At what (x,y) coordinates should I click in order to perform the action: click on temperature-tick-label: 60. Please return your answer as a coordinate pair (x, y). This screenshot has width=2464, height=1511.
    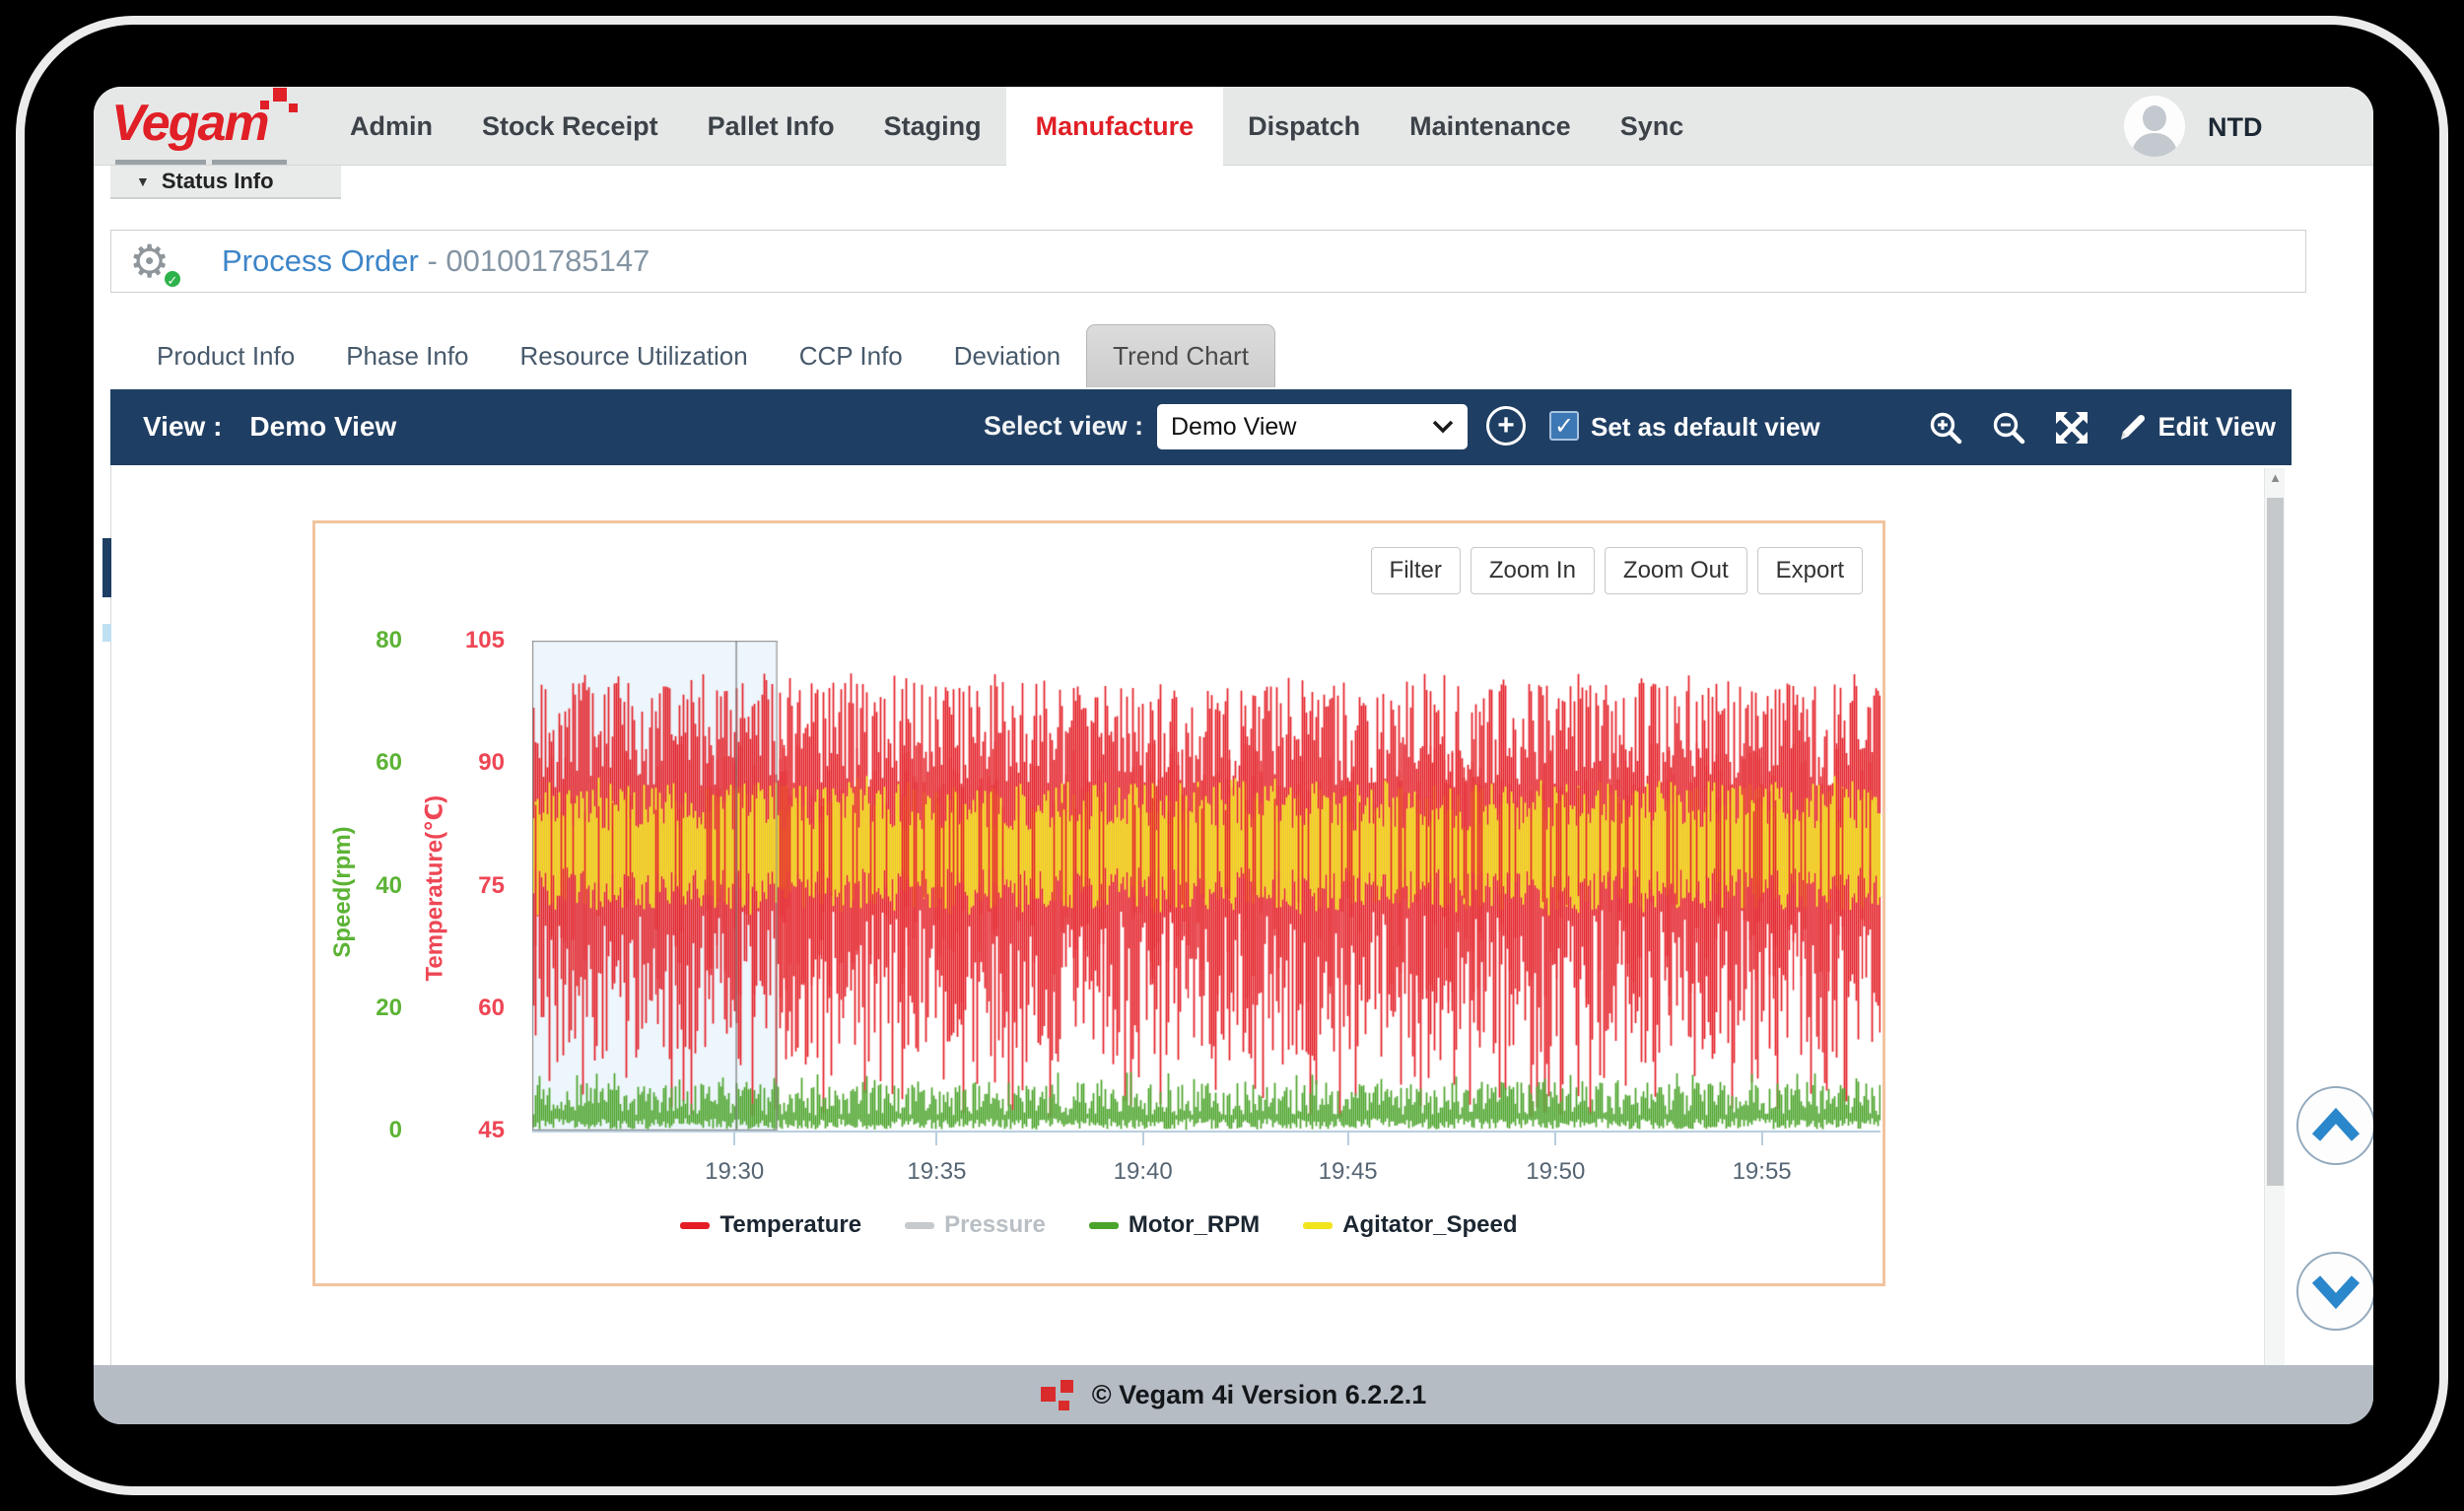
    Looking at the image, I should click on (491, 1007).